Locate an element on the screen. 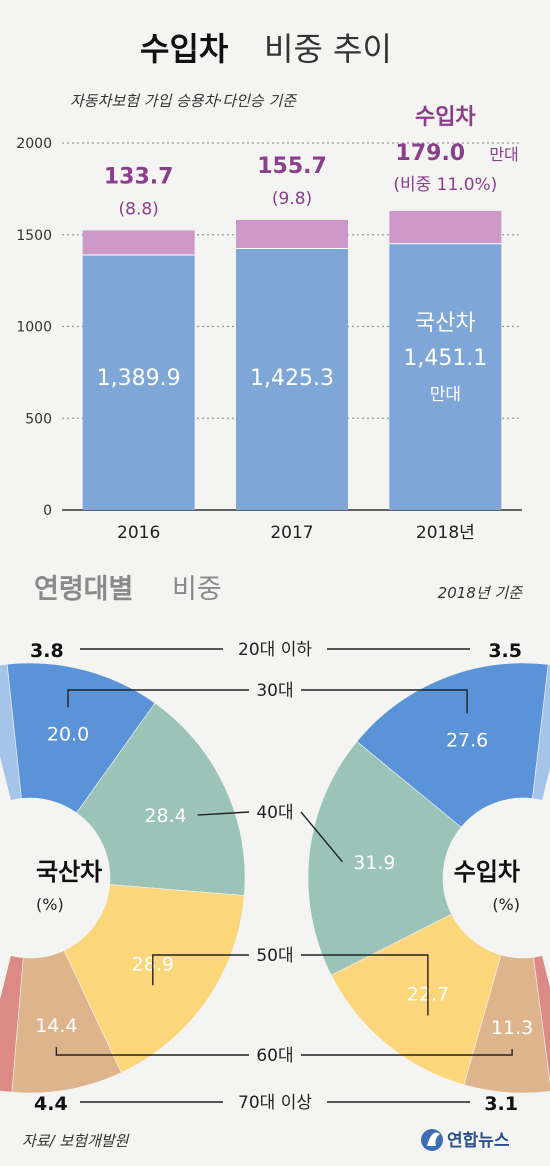 The width and height of the screenshot is (550, 1166). domestic-donut-title: 국산차 is located at coordinates (69, 872).